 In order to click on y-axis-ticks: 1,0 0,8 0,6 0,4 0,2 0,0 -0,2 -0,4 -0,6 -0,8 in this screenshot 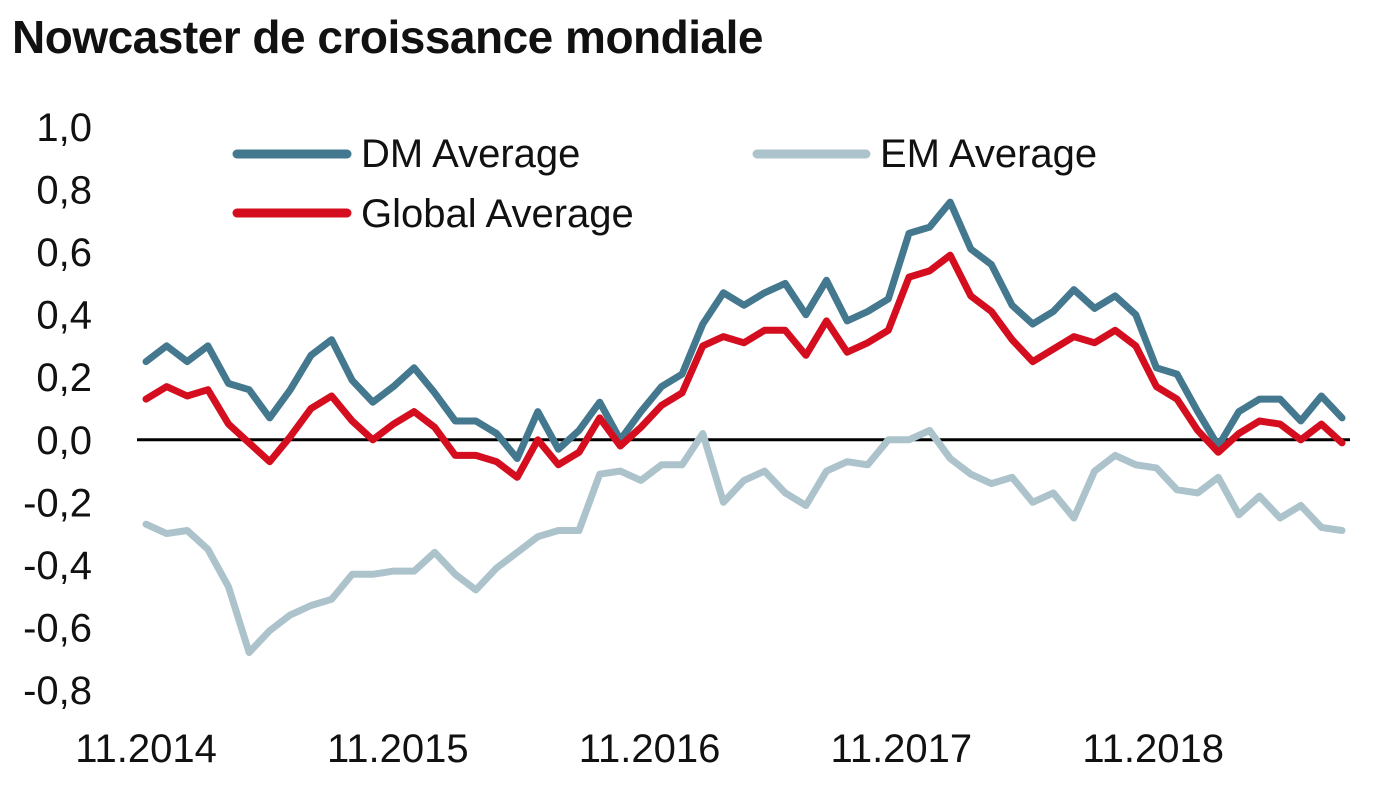, I will do `click(57, 409)`.